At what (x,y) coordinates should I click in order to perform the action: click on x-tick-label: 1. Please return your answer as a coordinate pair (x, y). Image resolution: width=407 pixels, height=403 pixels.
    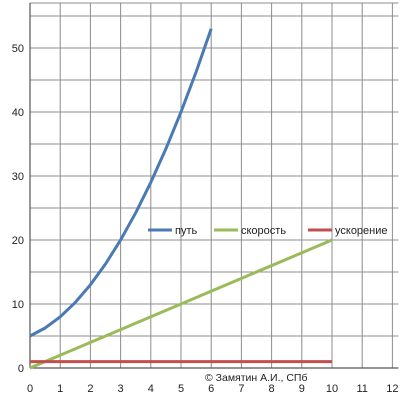
    Looking at the image, I should click on (60, 389).